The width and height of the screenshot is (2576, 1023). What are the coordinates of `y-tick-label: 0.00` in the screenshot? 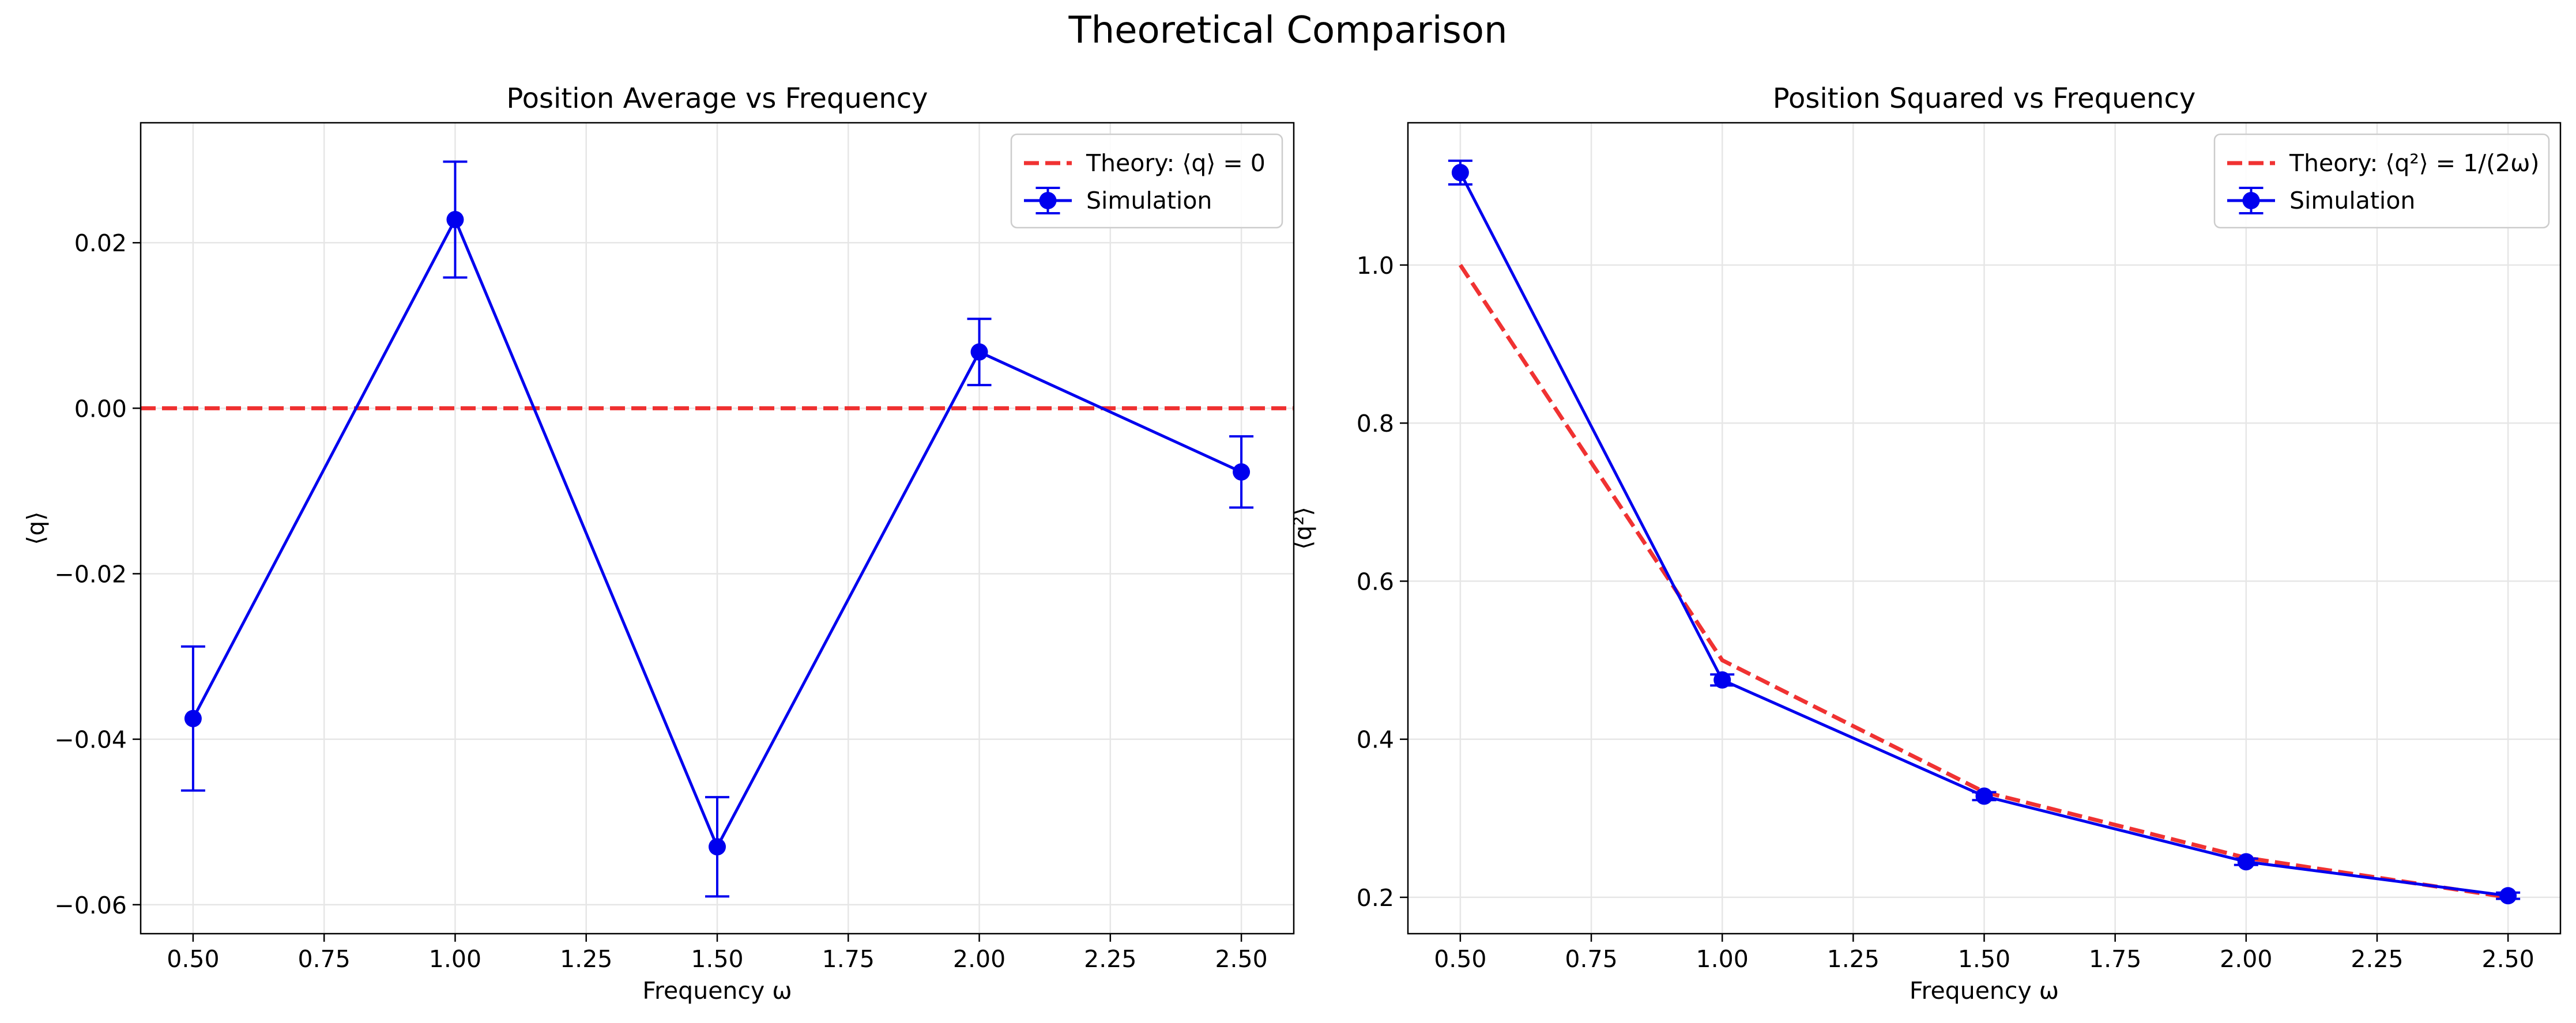 It's located at (100, 408).